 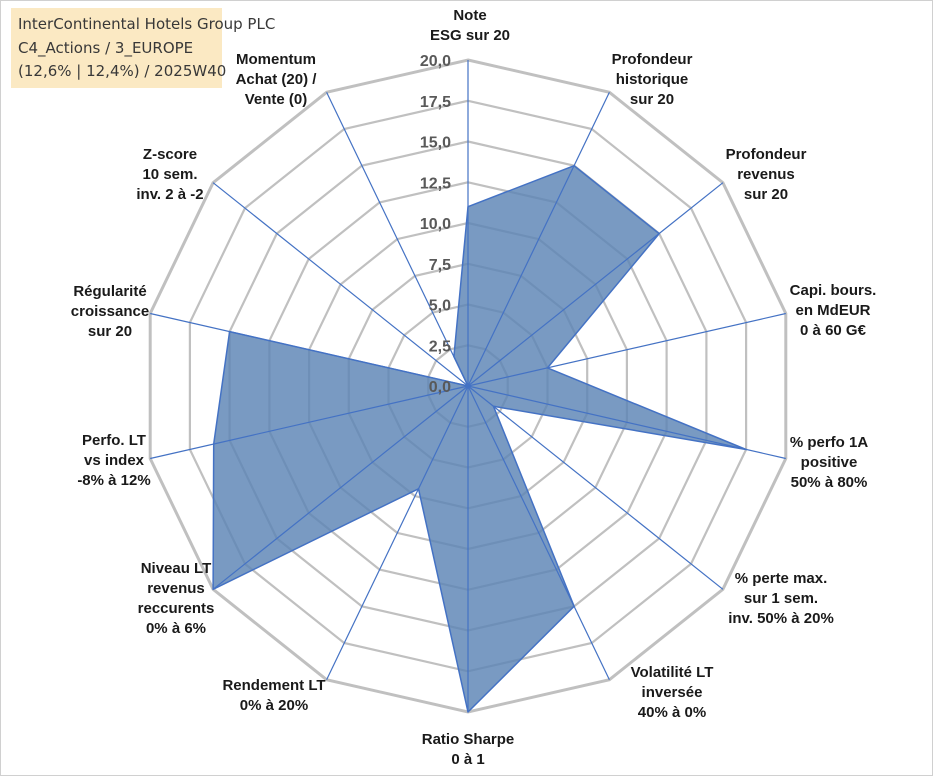 I want to click on tick-label: 5,0, so click(x=440, y=306).